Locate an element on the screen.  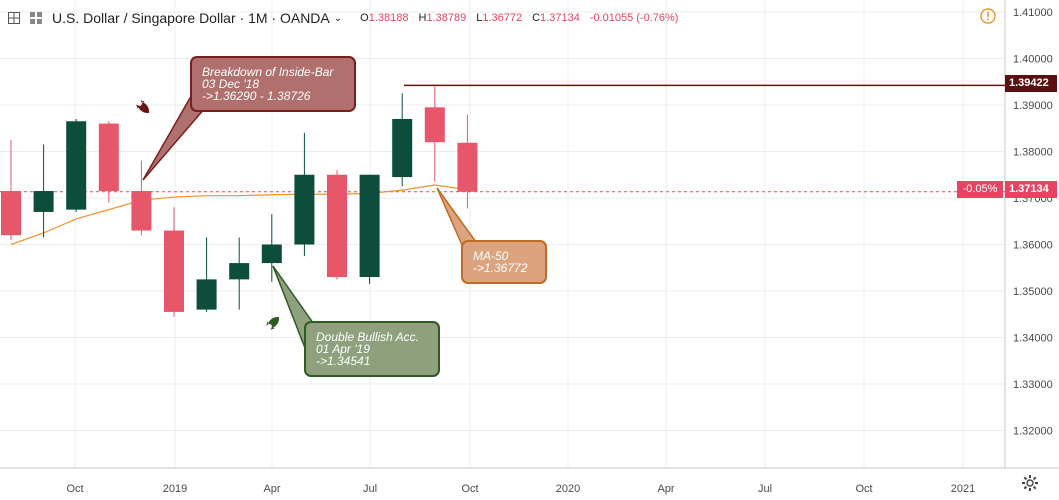
callout-line: 03 Dec '18 is located at coordinates (230, 84).